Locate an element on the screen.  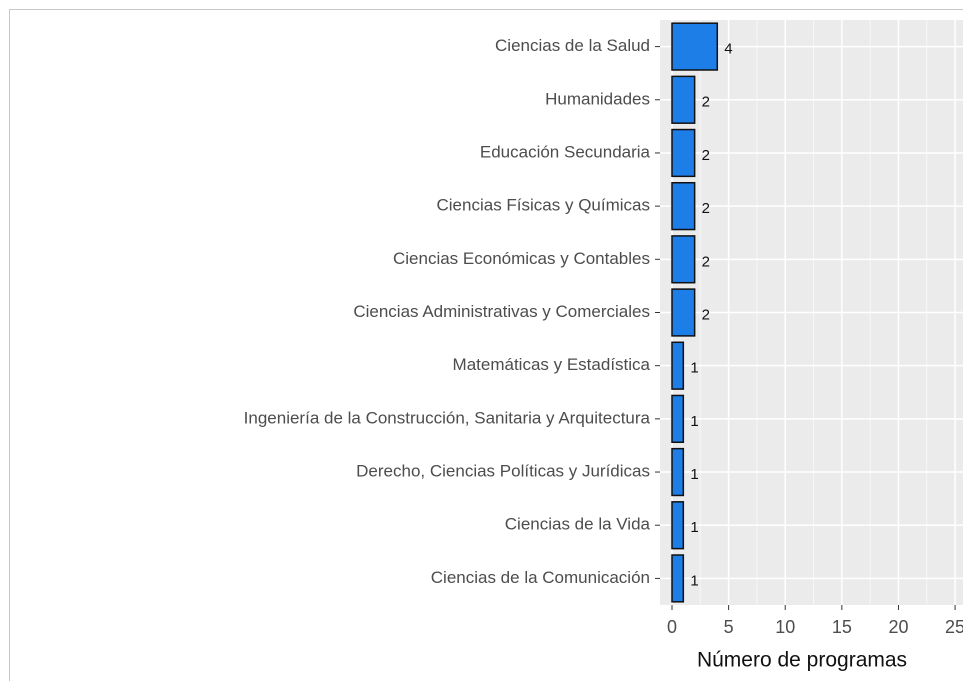
y-tick-label: Ciencias de la Comunicación is located at coordinates (540, 577).